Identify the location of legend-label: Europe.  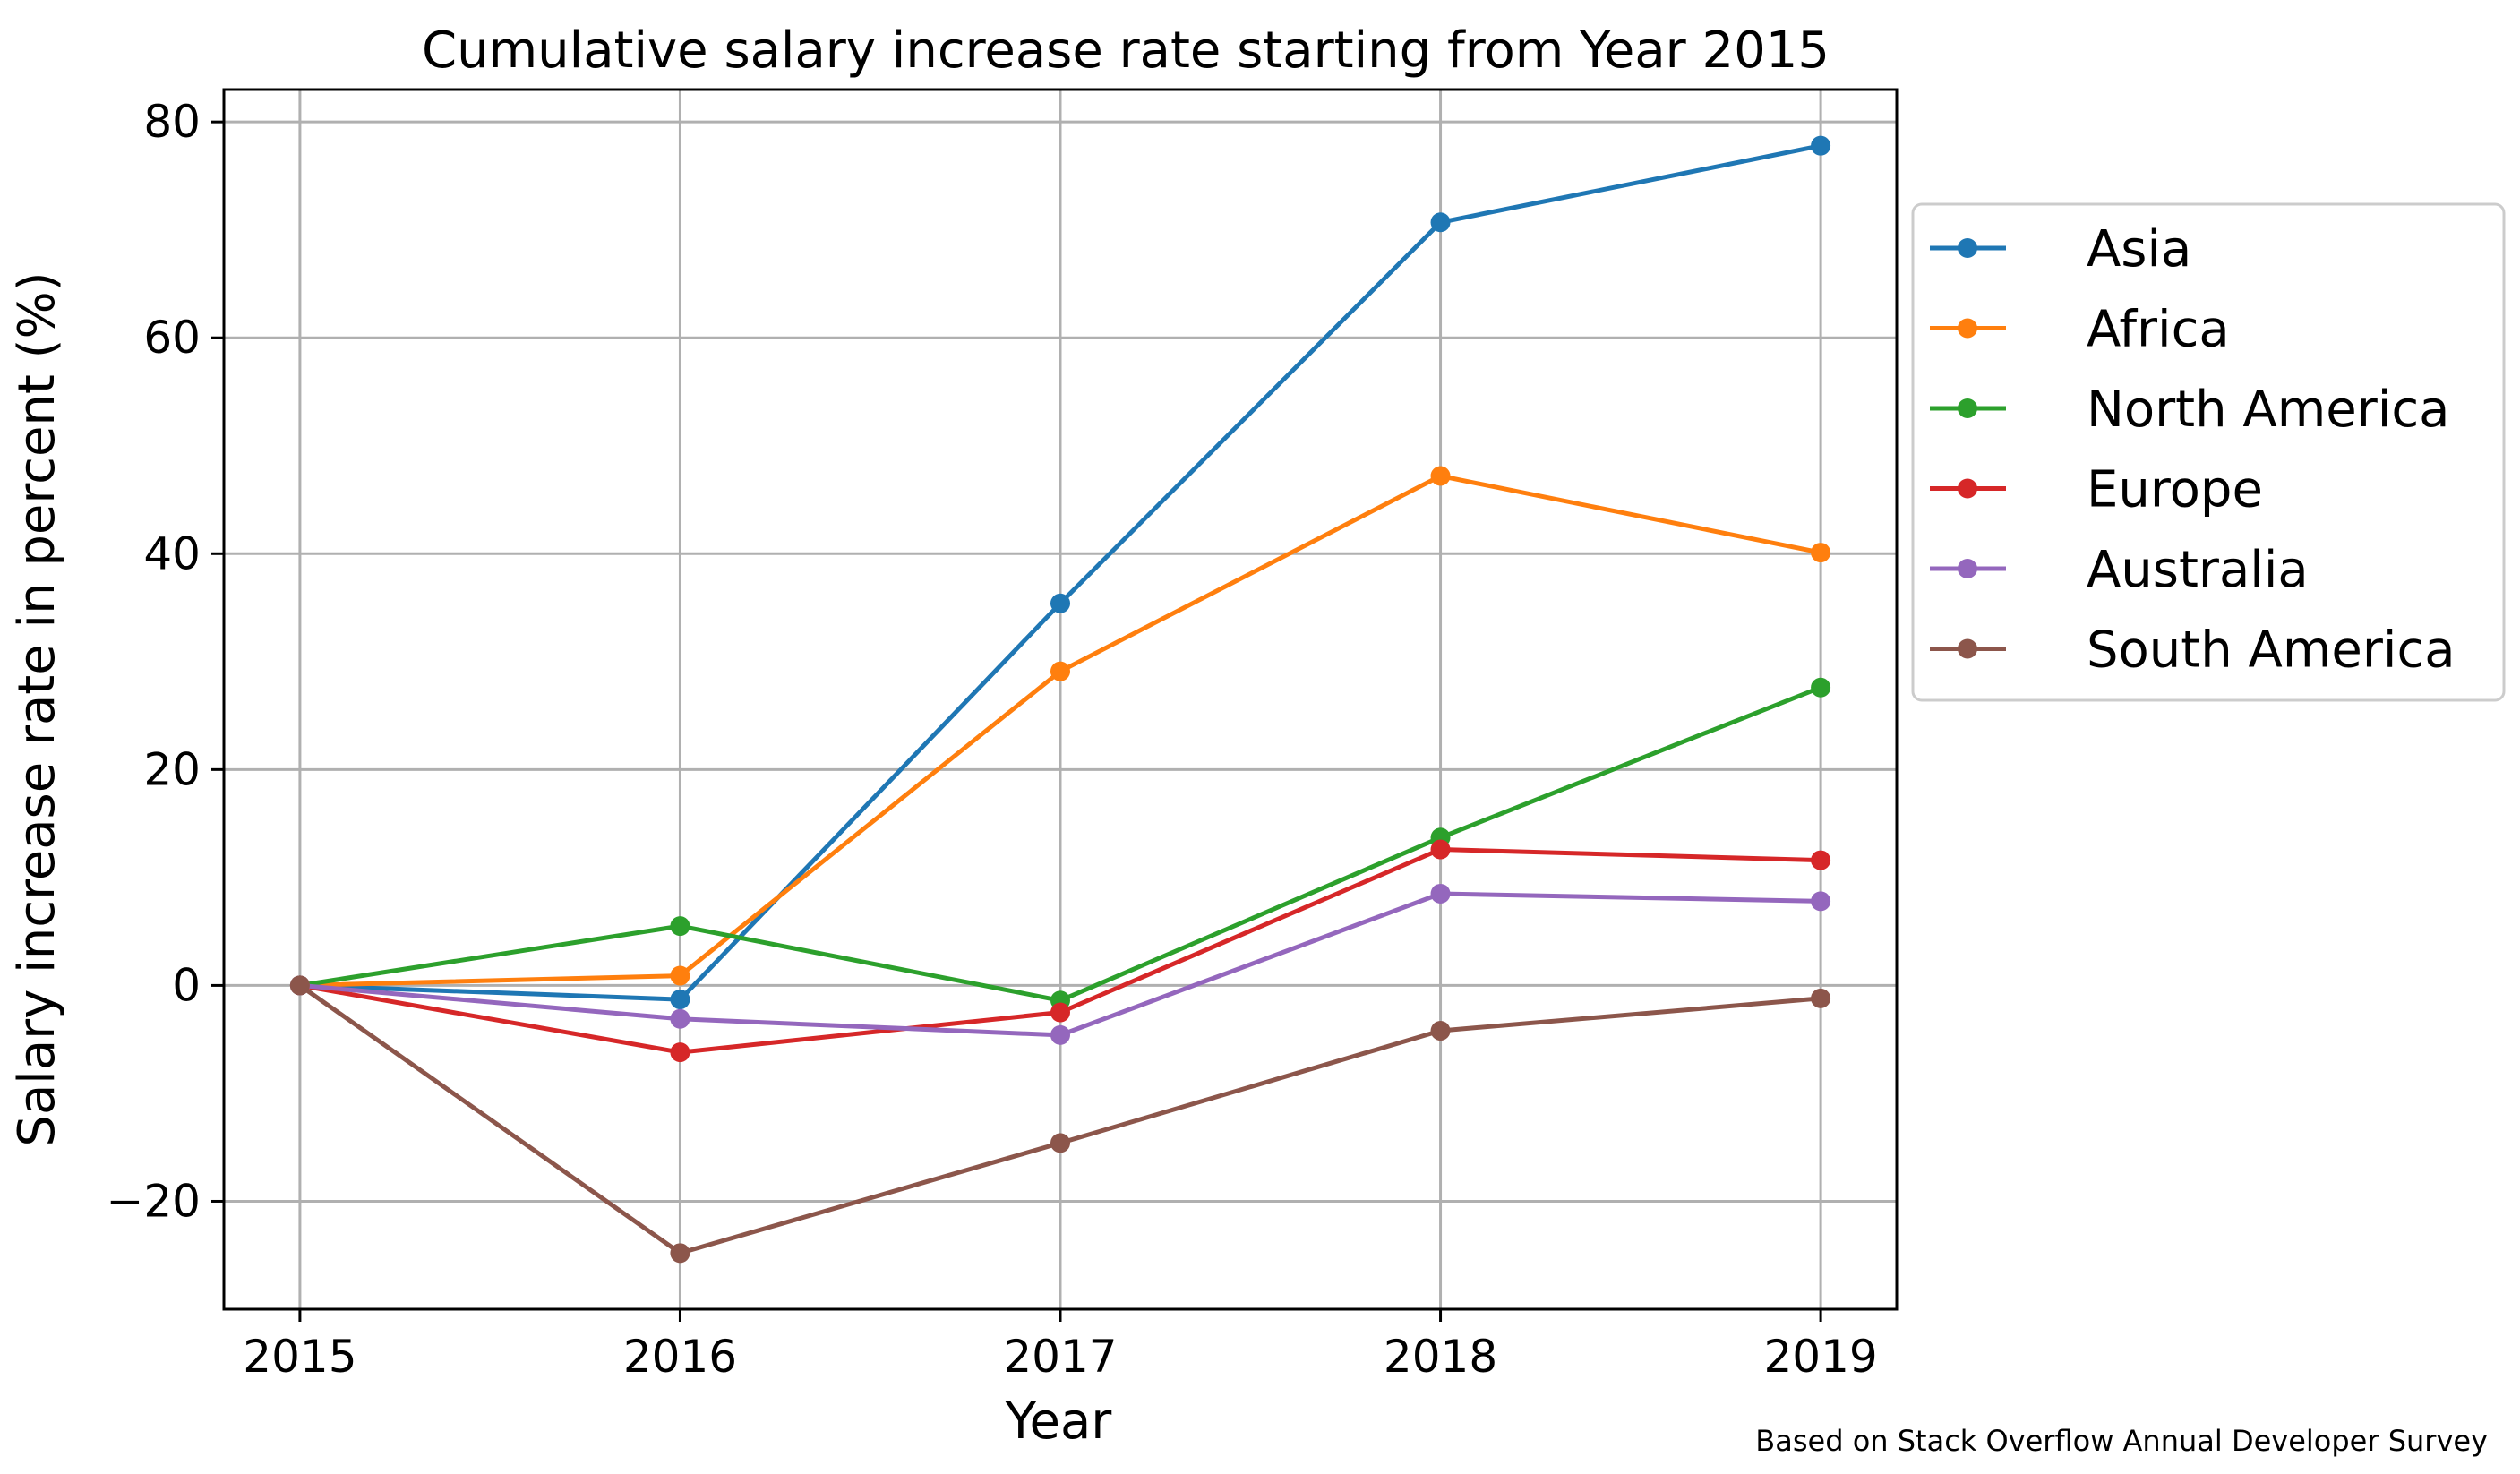
(2175, 490).